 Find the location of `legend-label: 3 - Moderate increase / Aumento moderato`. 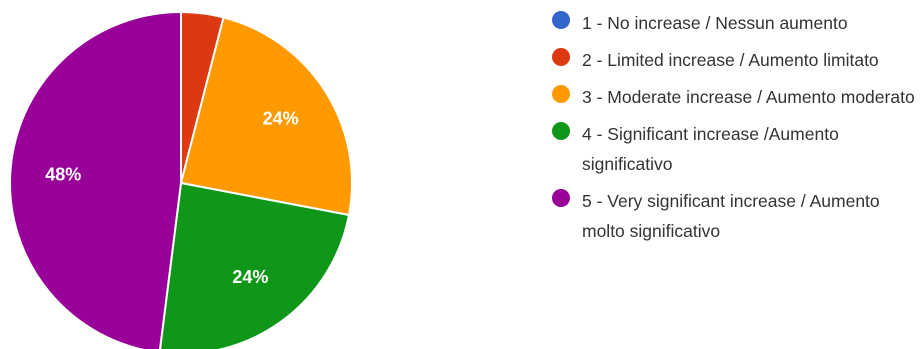

legend-label: 3 - Moderate increase / Aumento moderato is located at coordinates (748, 97).